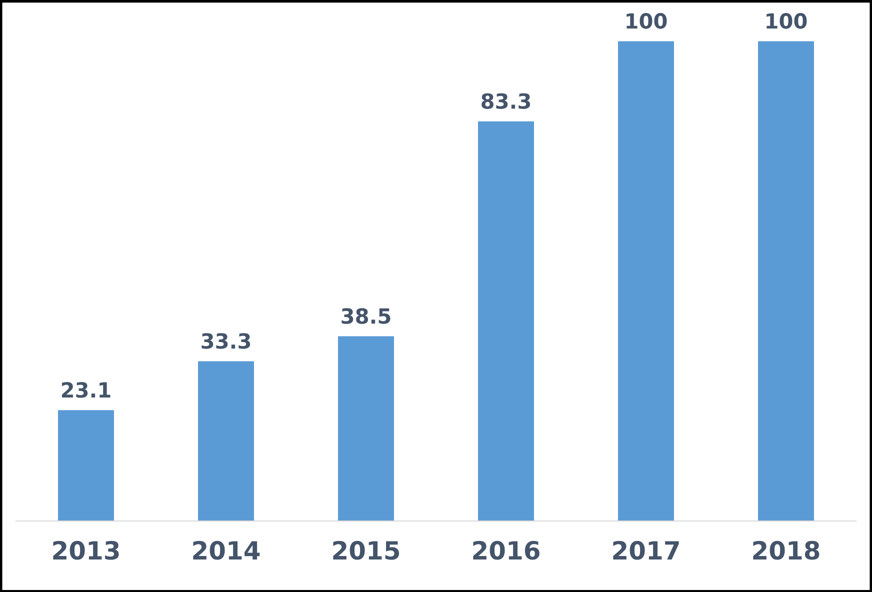 The width and height of the screenshot is (872, 592). What do you see at coordinates (646, 550) in the screenshot?
I see `x-tick-label: 2017` at bounding box center [646, 550].